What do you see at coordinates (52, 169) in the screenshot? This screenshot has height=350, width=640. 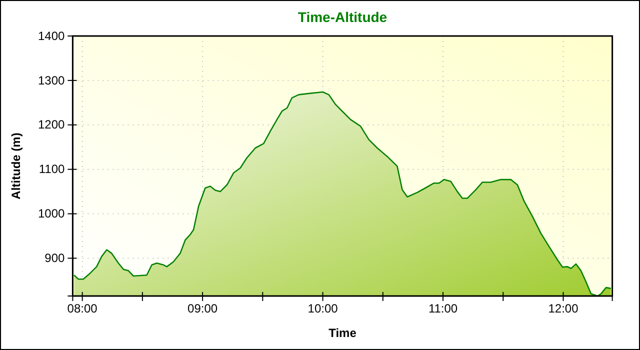 I see `y-tick-label: 1100` at bounding box center [52, 169].